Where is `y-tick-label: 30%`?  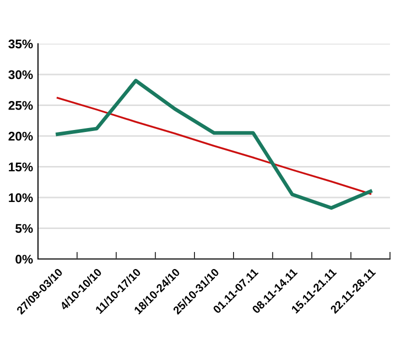
y-tick-label: 30% is located at coordinates (20, 75).